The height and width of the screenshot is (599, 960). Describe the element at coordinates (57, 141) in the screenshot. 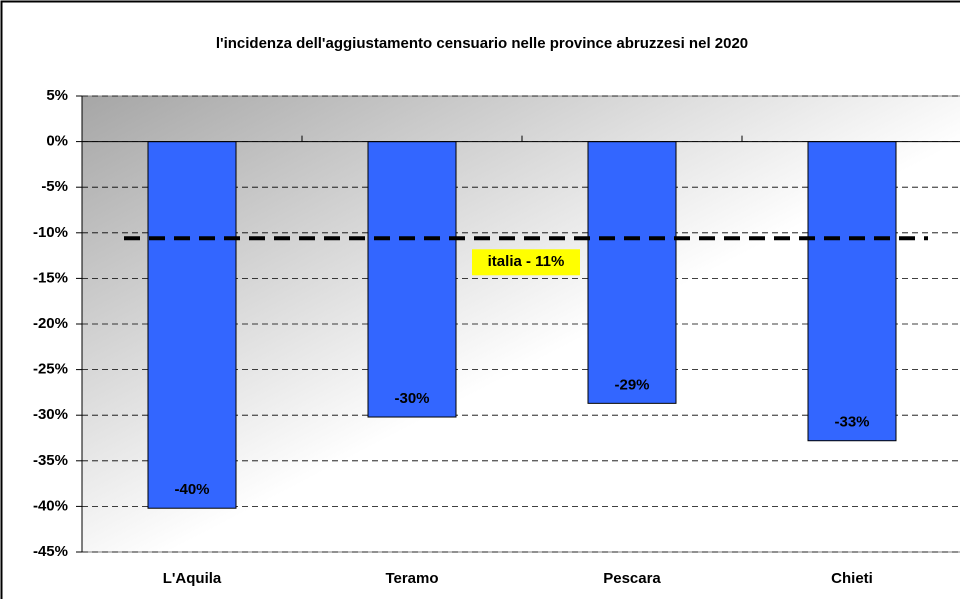

I see `y-tick-label: 0%` at that location.